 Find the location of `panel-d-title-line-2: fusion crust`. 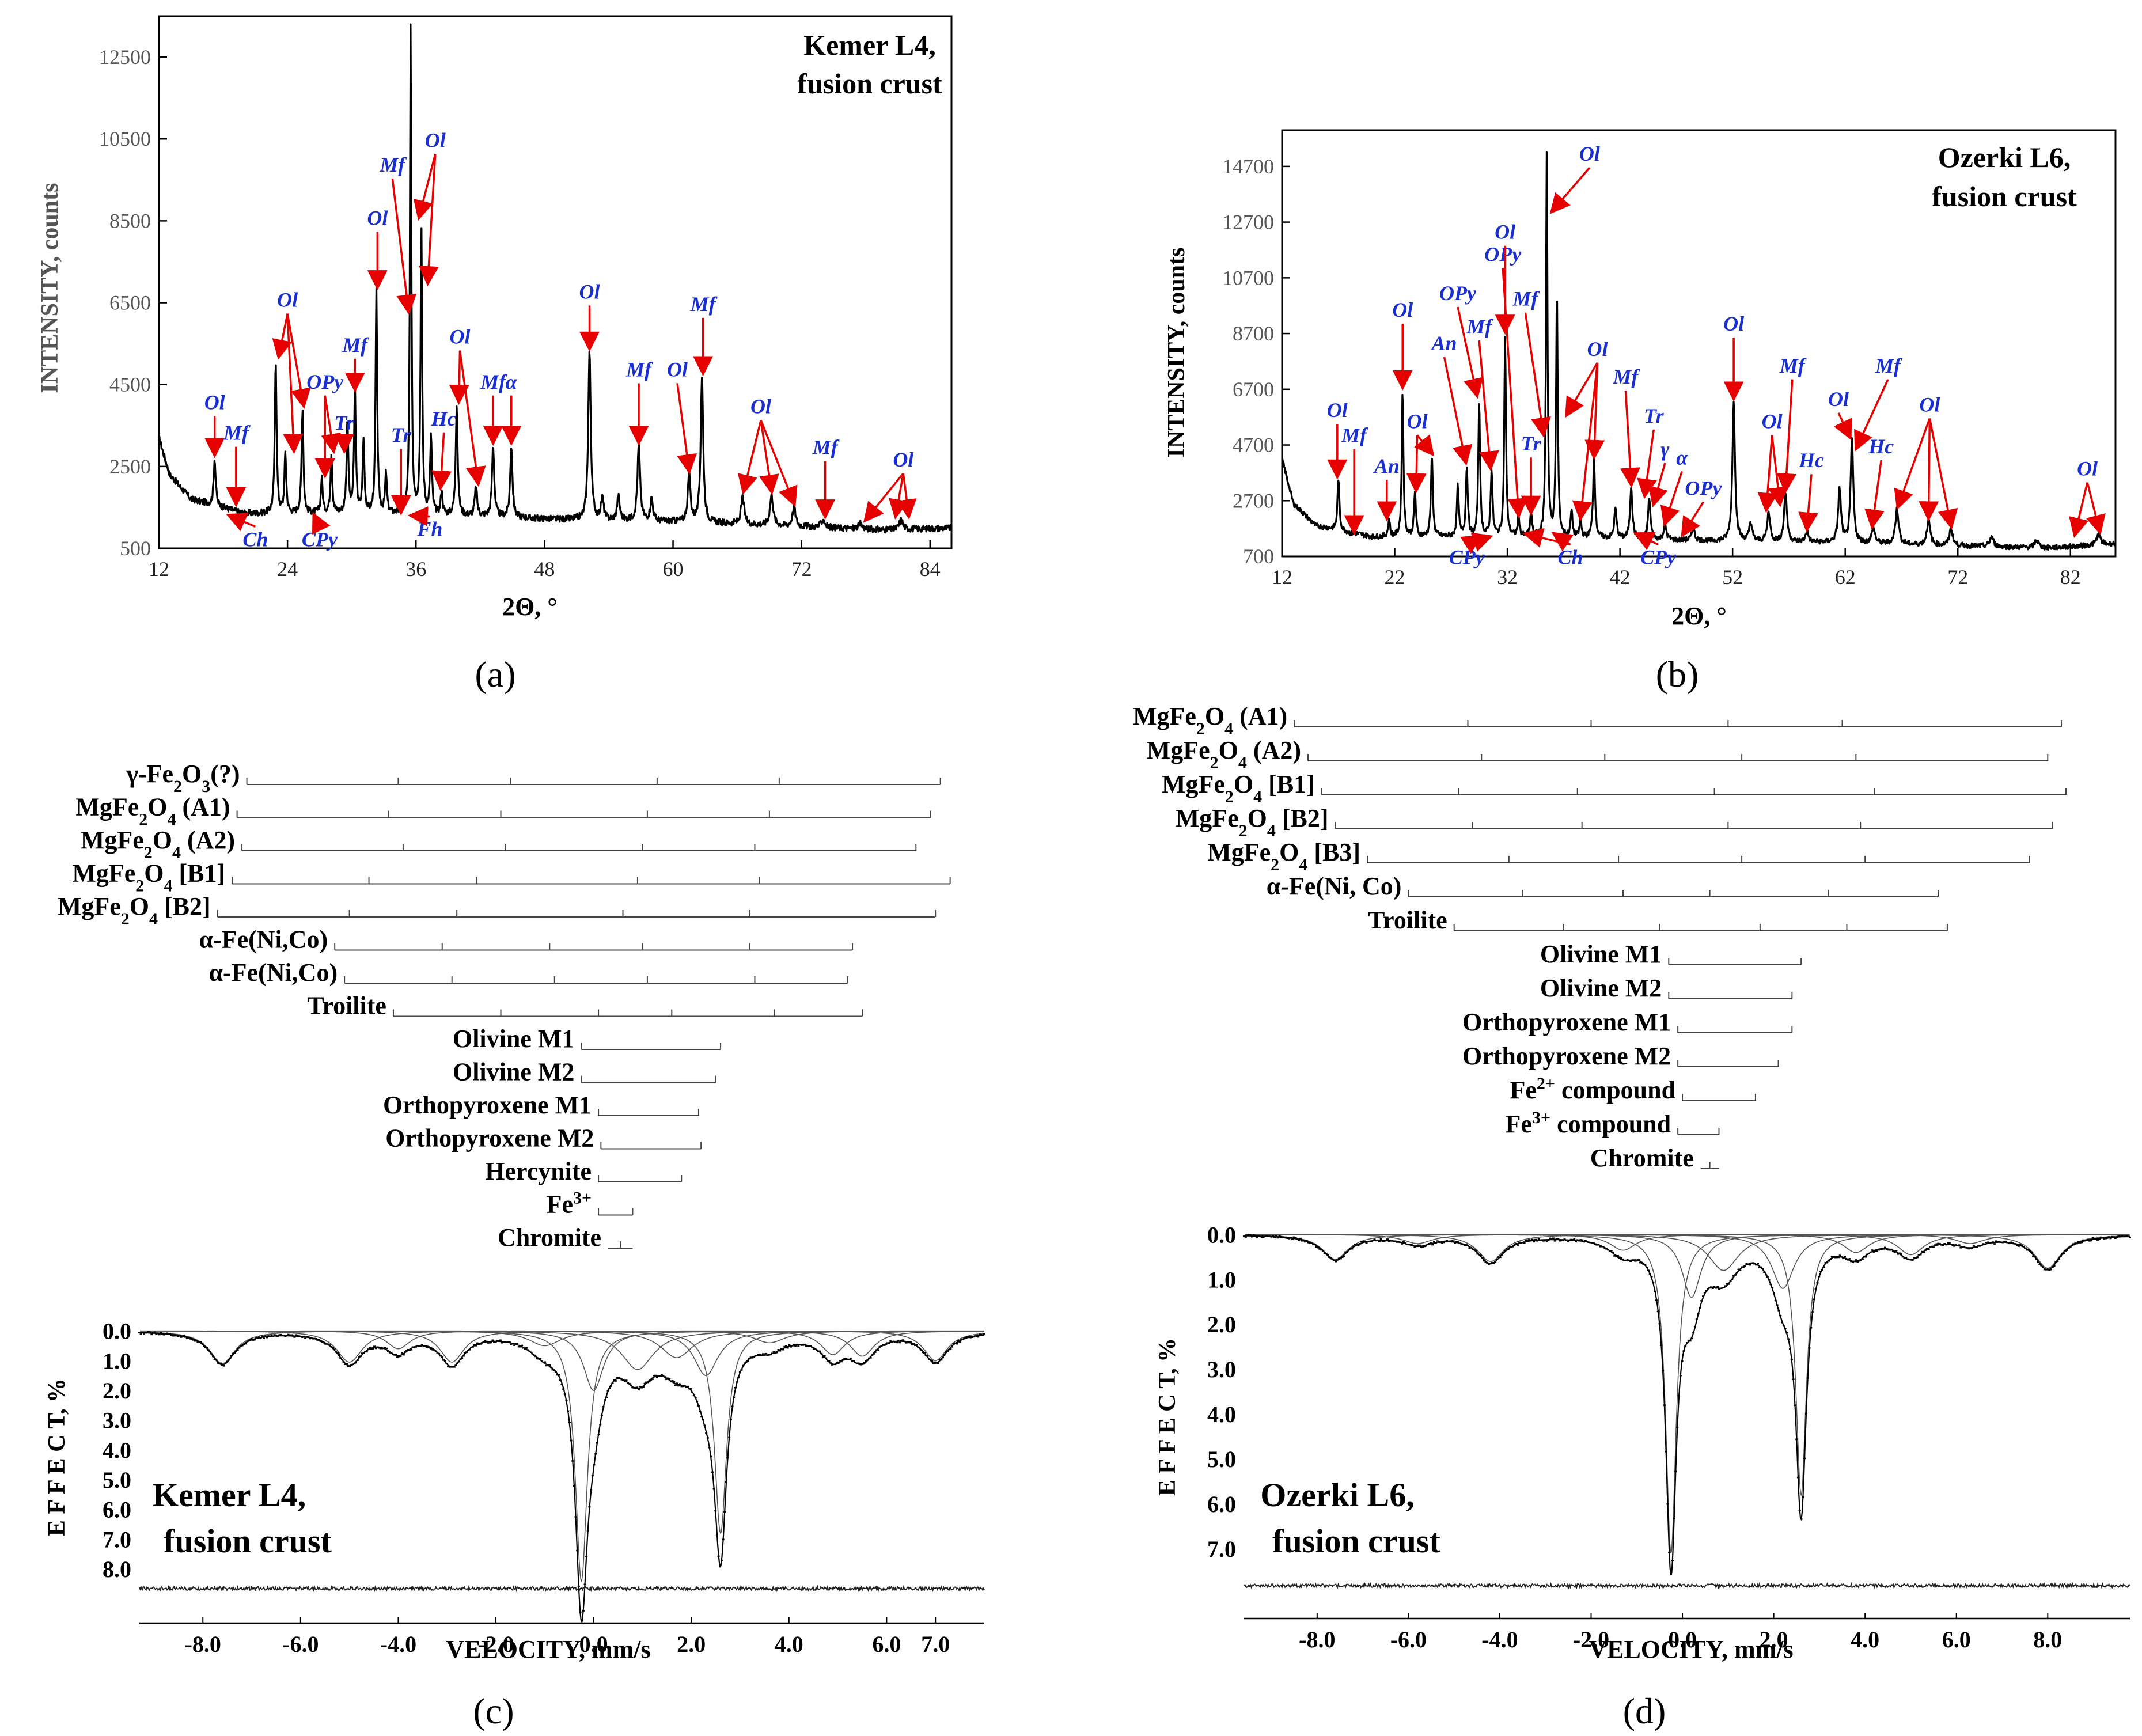

panel-d-title-line-2: fusion crust is located at coordinates (1356, 1541).